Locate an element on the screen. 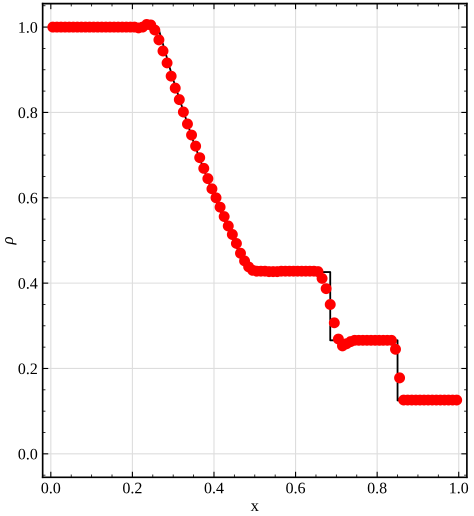 The image size is (474, 516). x-tick-label: 0.8 is located at coordinates (377, 488).